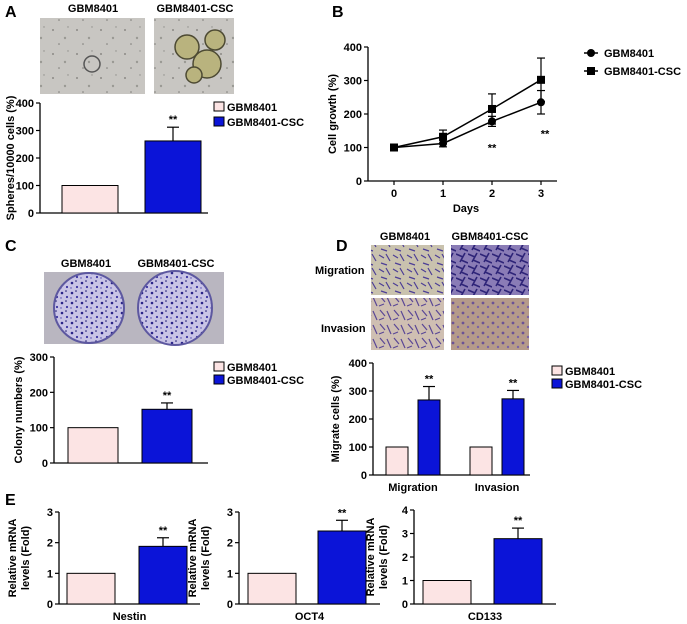 This screenshot has height=624, width=687. I want to click on chart-e-cd133-ylabel: Relative mRNAlevels (Fold), so click(377, 557).